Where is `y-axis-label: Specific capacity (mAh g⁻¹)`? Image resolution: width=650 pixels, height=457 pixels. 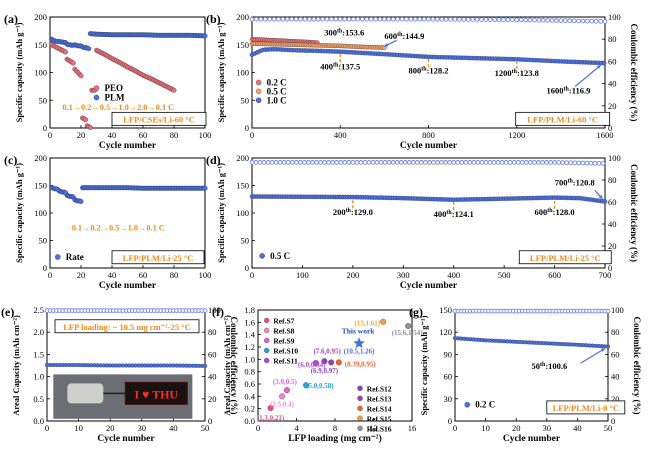 y-axis-label: Specific capacity (mAh g⁻¹) is located at coordinates (19, 72).